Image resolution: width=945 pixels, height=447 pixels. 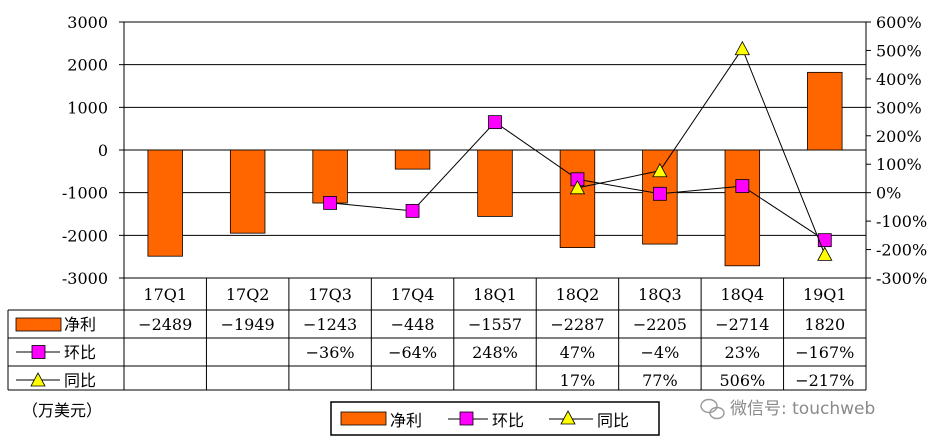 I want to click on row-header-label: 净利, so click(x=80, y=324).